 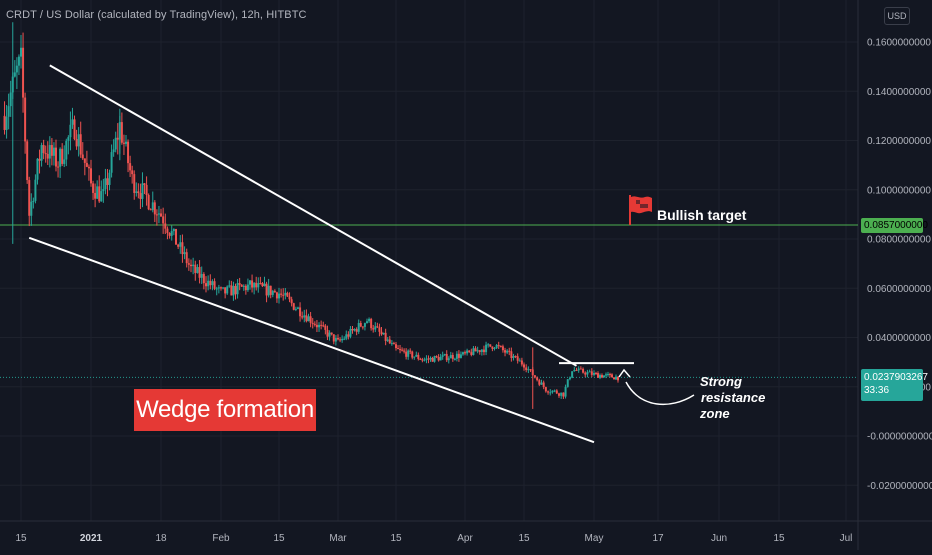 What do you see at coordinates (897, 16) in the screenshot?
I see `currency-button: USD` at bounding box center [897, 16].